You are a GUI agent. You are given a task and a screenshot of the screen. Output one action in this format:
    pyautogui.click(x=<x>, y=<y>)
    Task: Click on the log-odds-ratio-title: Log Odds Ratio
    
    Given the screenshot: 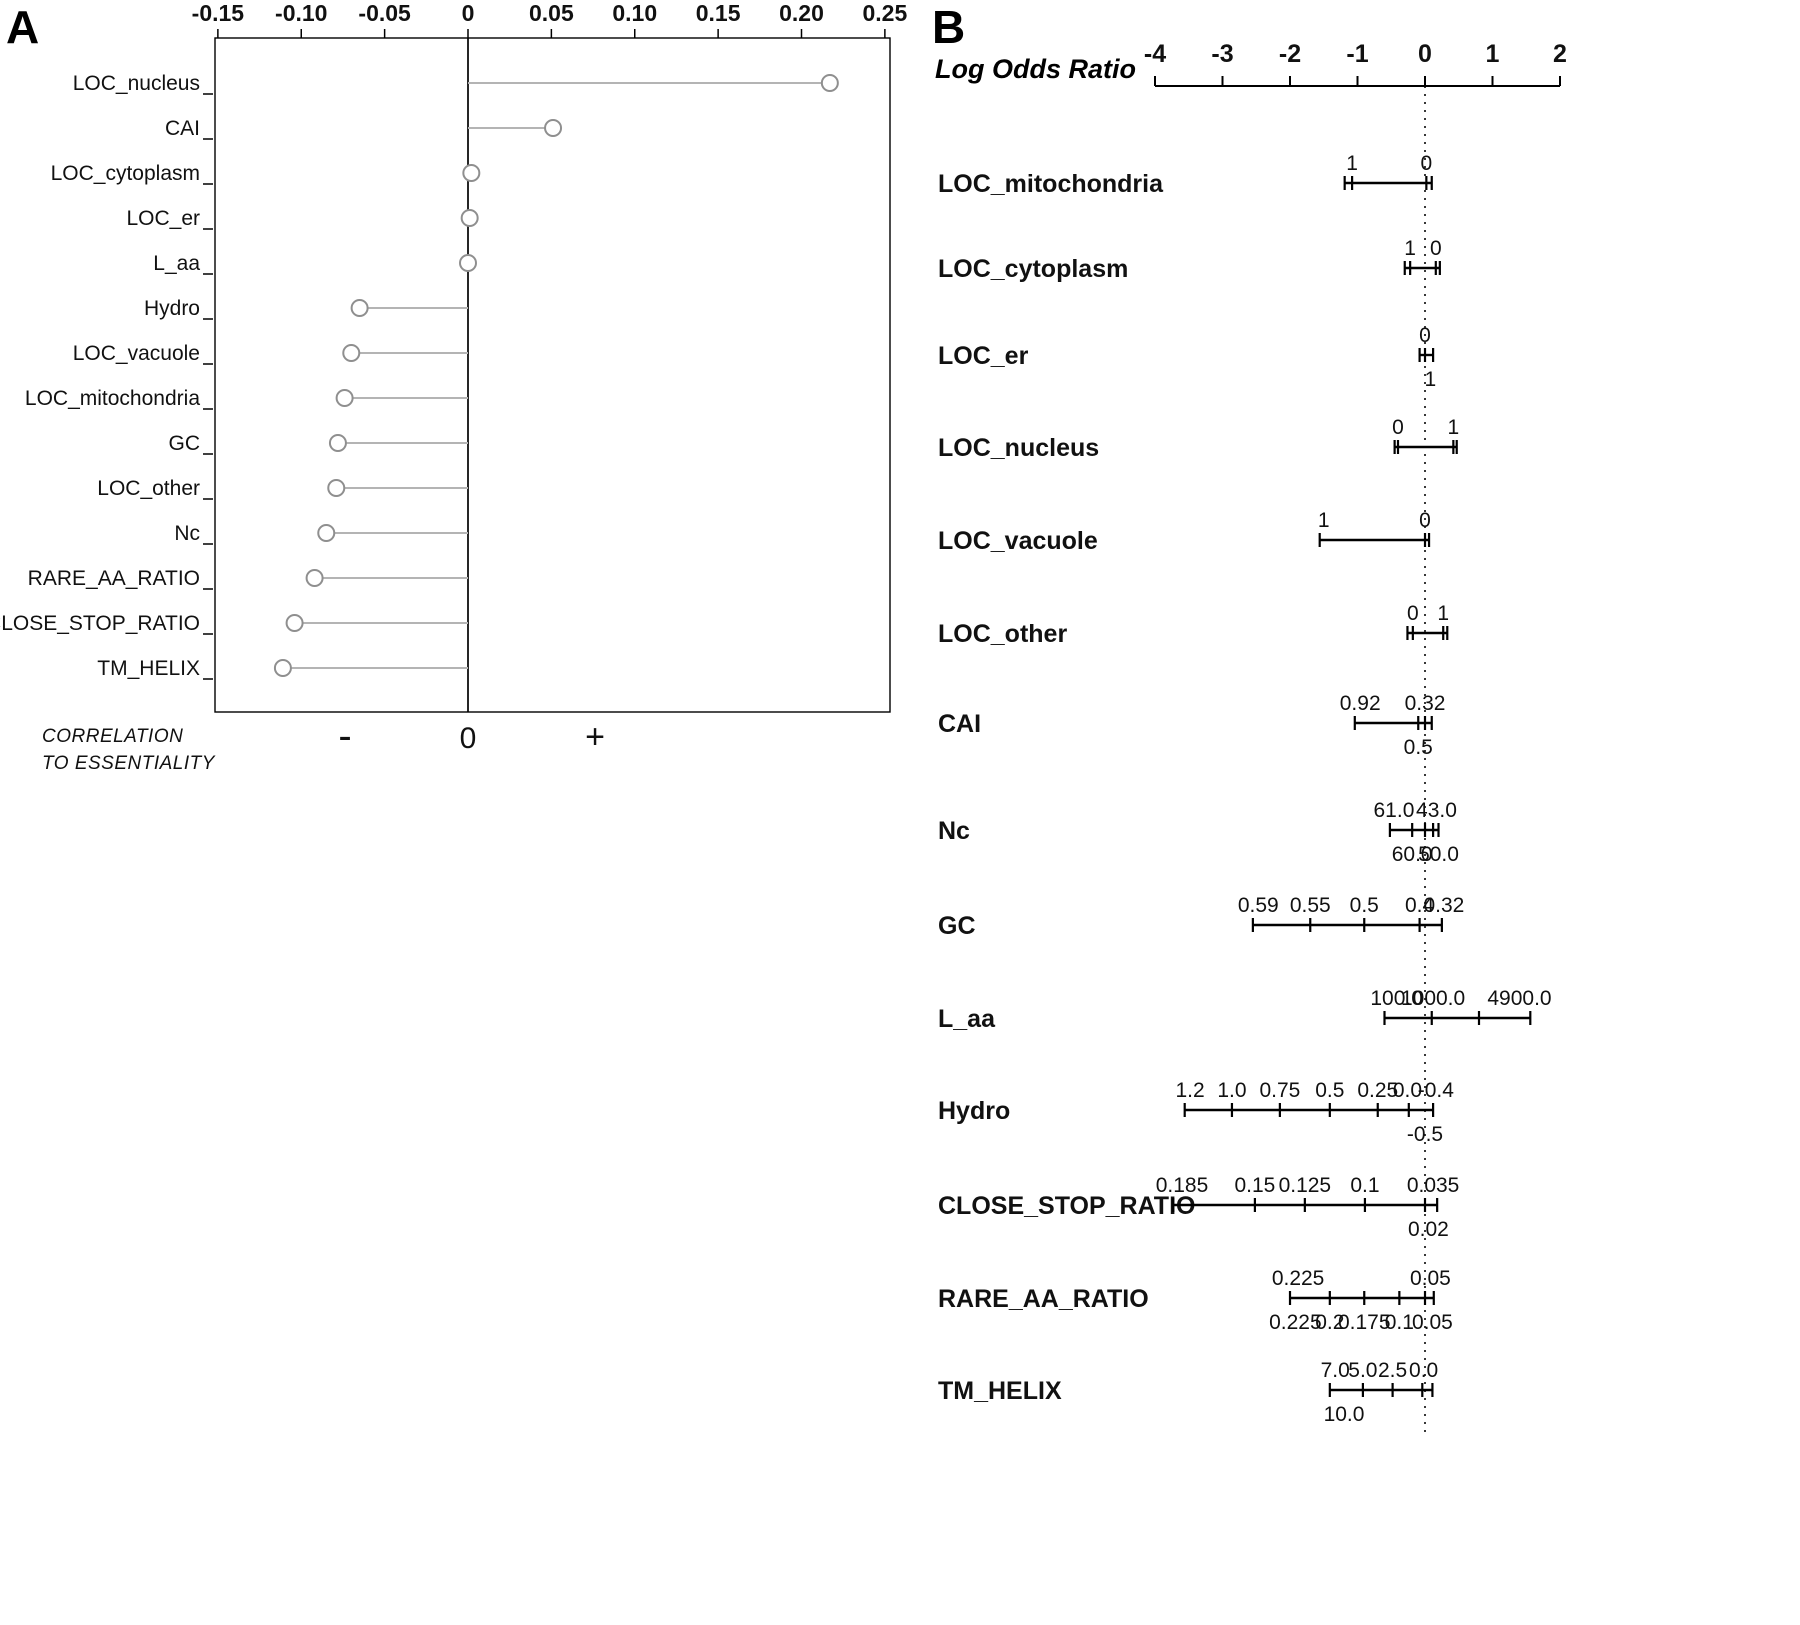 What is the action you would take?
    pyautogui.click(x=1035, y=69)
    